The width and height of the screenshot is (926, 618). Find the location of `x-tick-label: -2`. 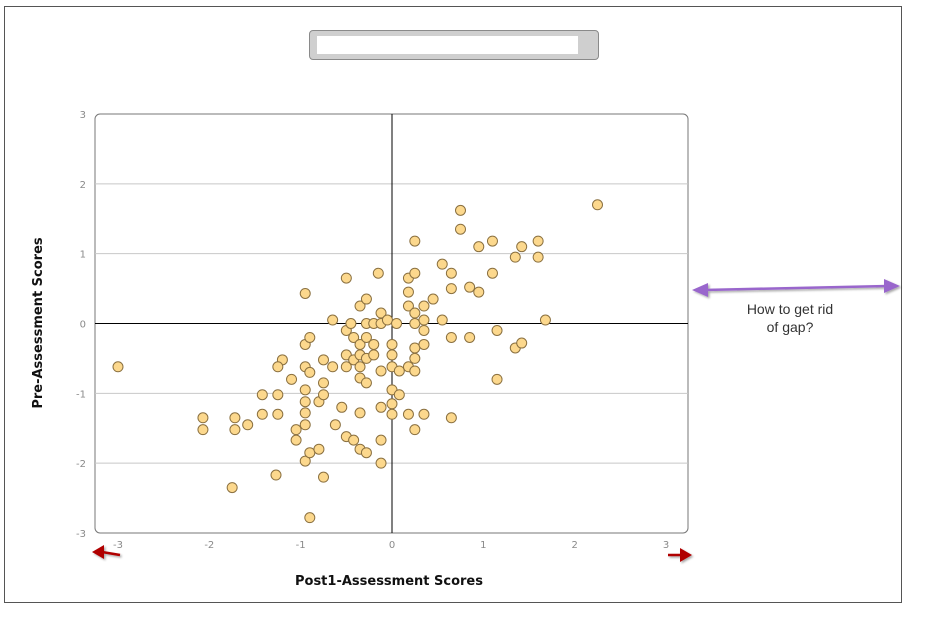

x-tick-label: -2 is located at coordinates (209, 545).